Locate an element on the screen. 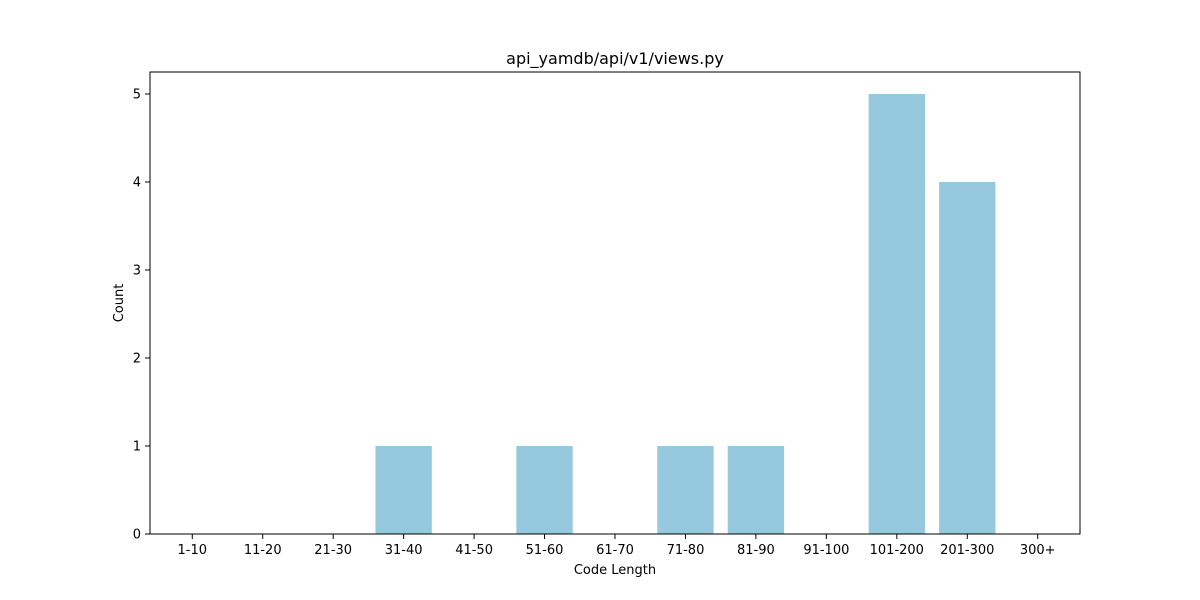 The width and height of the screenshot is (1200, 600). x-tick-label: 71-80 is located at coordinates (686, 550).